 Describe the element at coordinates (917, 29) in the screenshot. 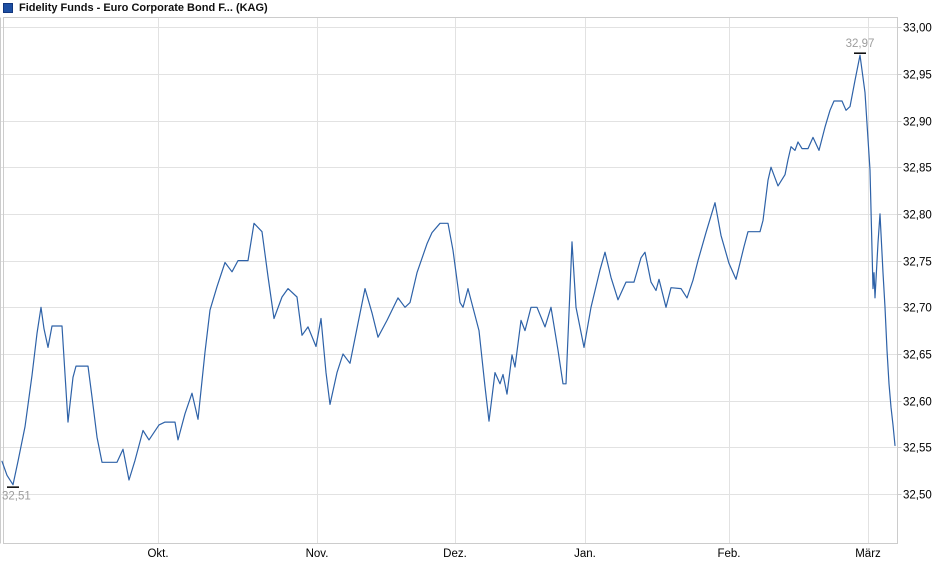

I see `y-axis-label: 33,00` at that location.